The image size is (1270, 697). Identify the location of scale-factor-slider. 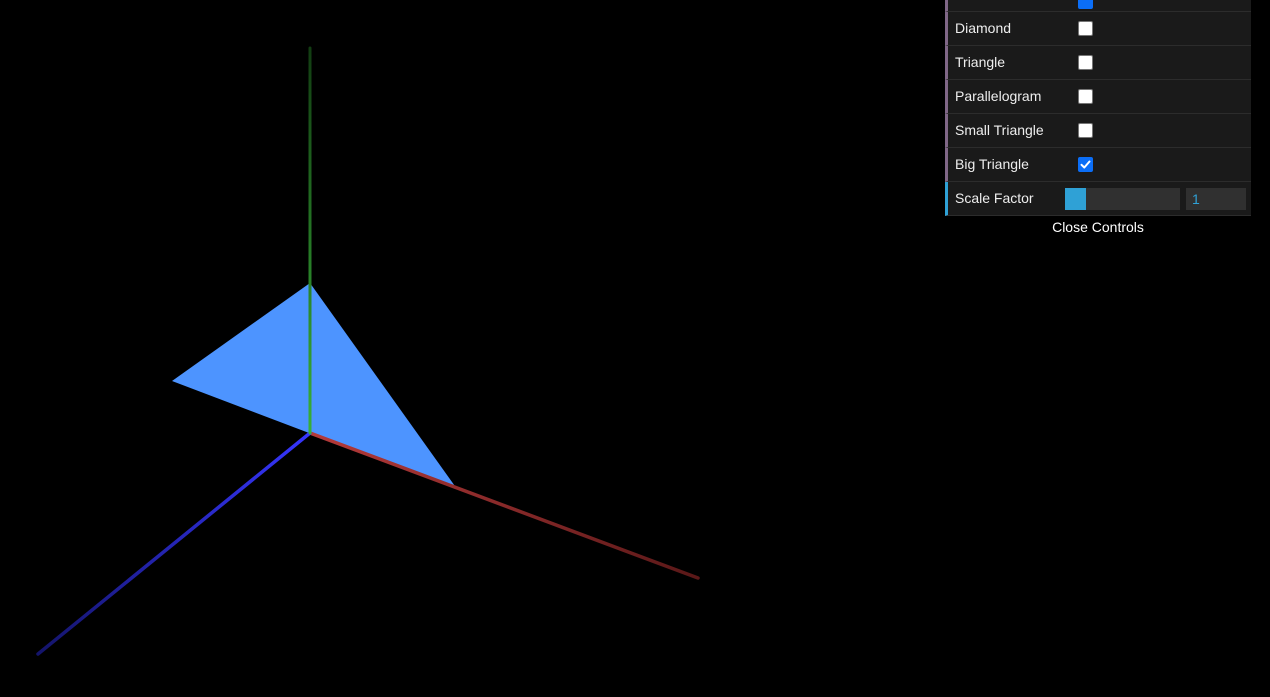
(1122, 199).